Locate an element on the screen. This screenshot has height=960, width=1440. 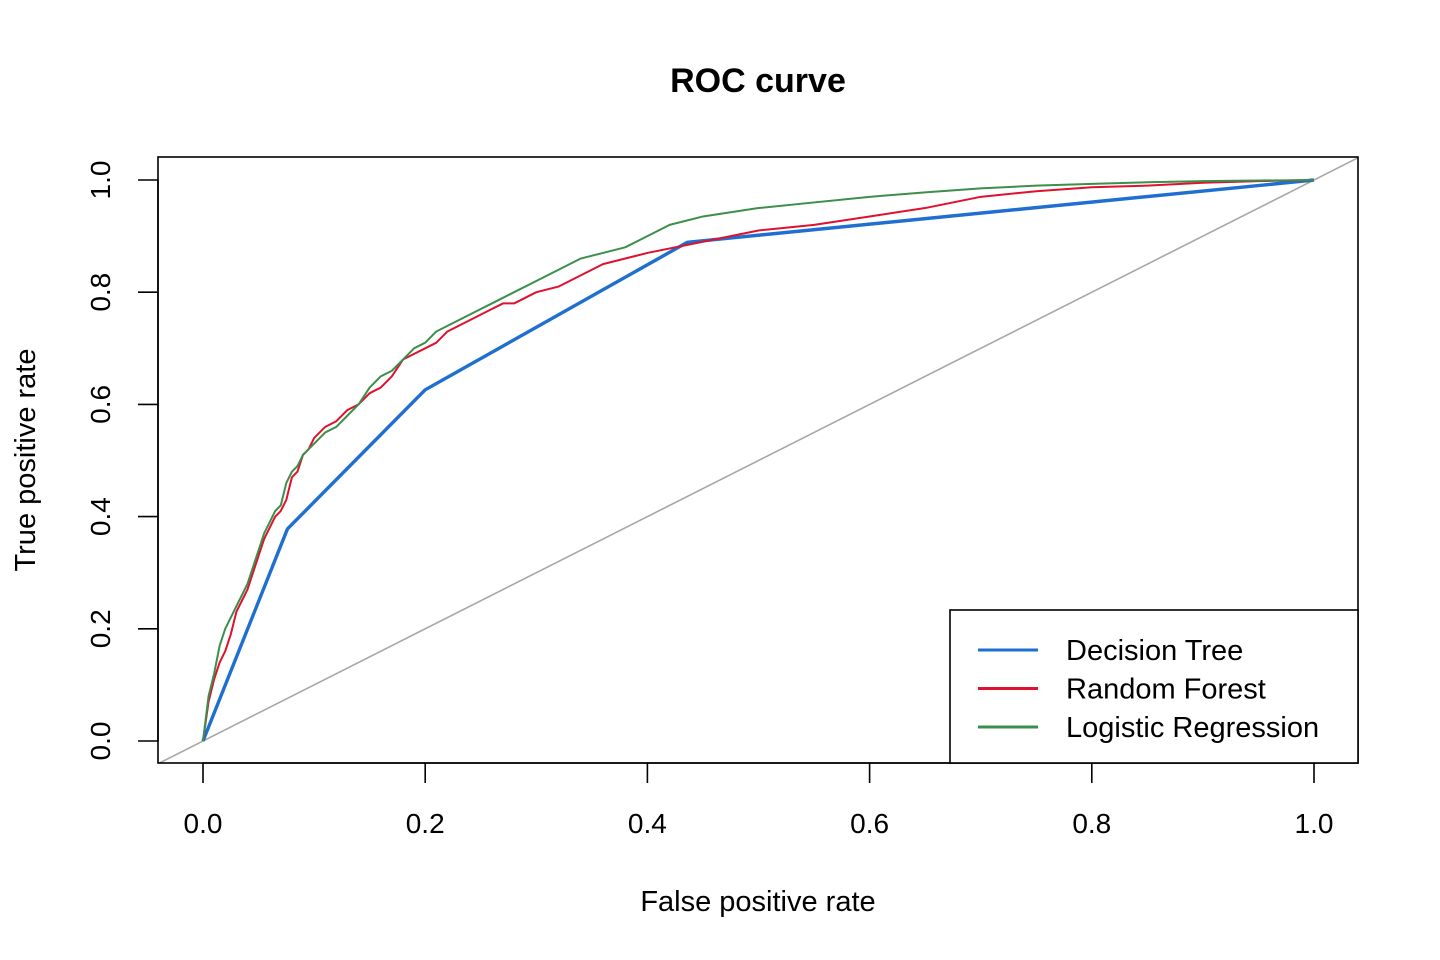
x-tick-label: 0.8 is located at coordinates (1091, 823).